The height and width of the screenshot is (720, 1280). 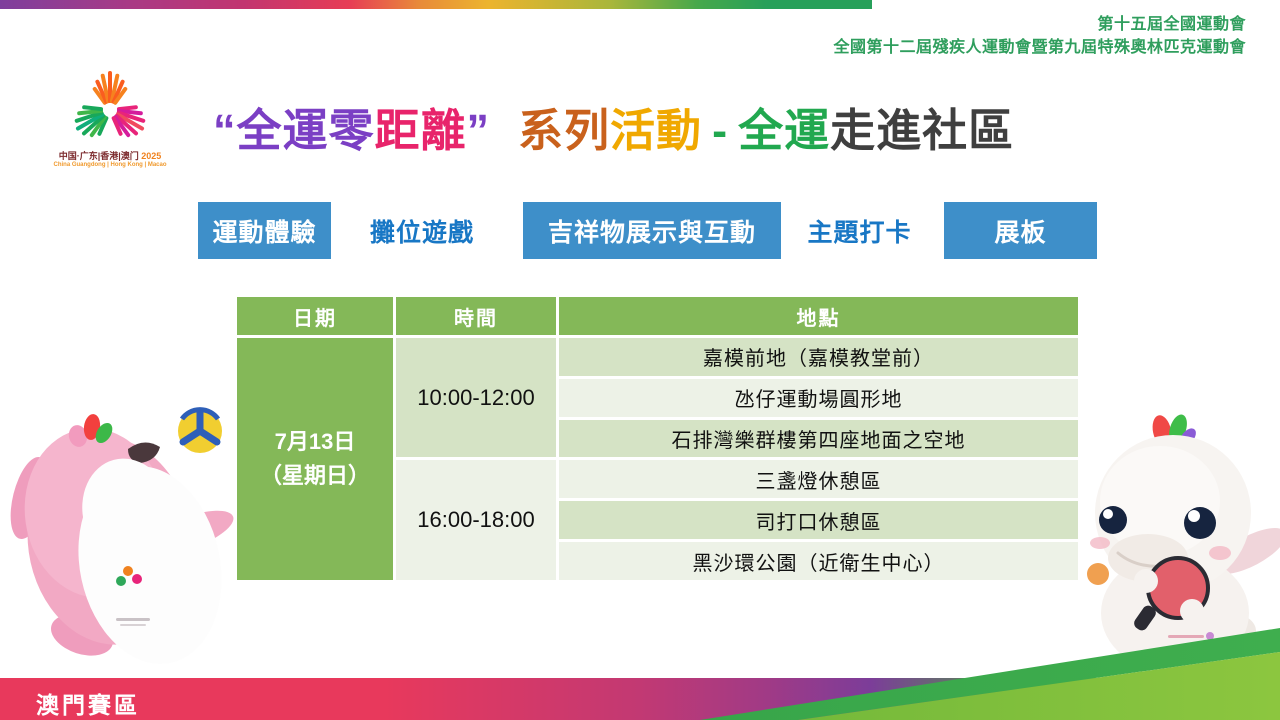 I want to click on tab-theme-checkin: 主題打卡, so click(x=859, y=230).